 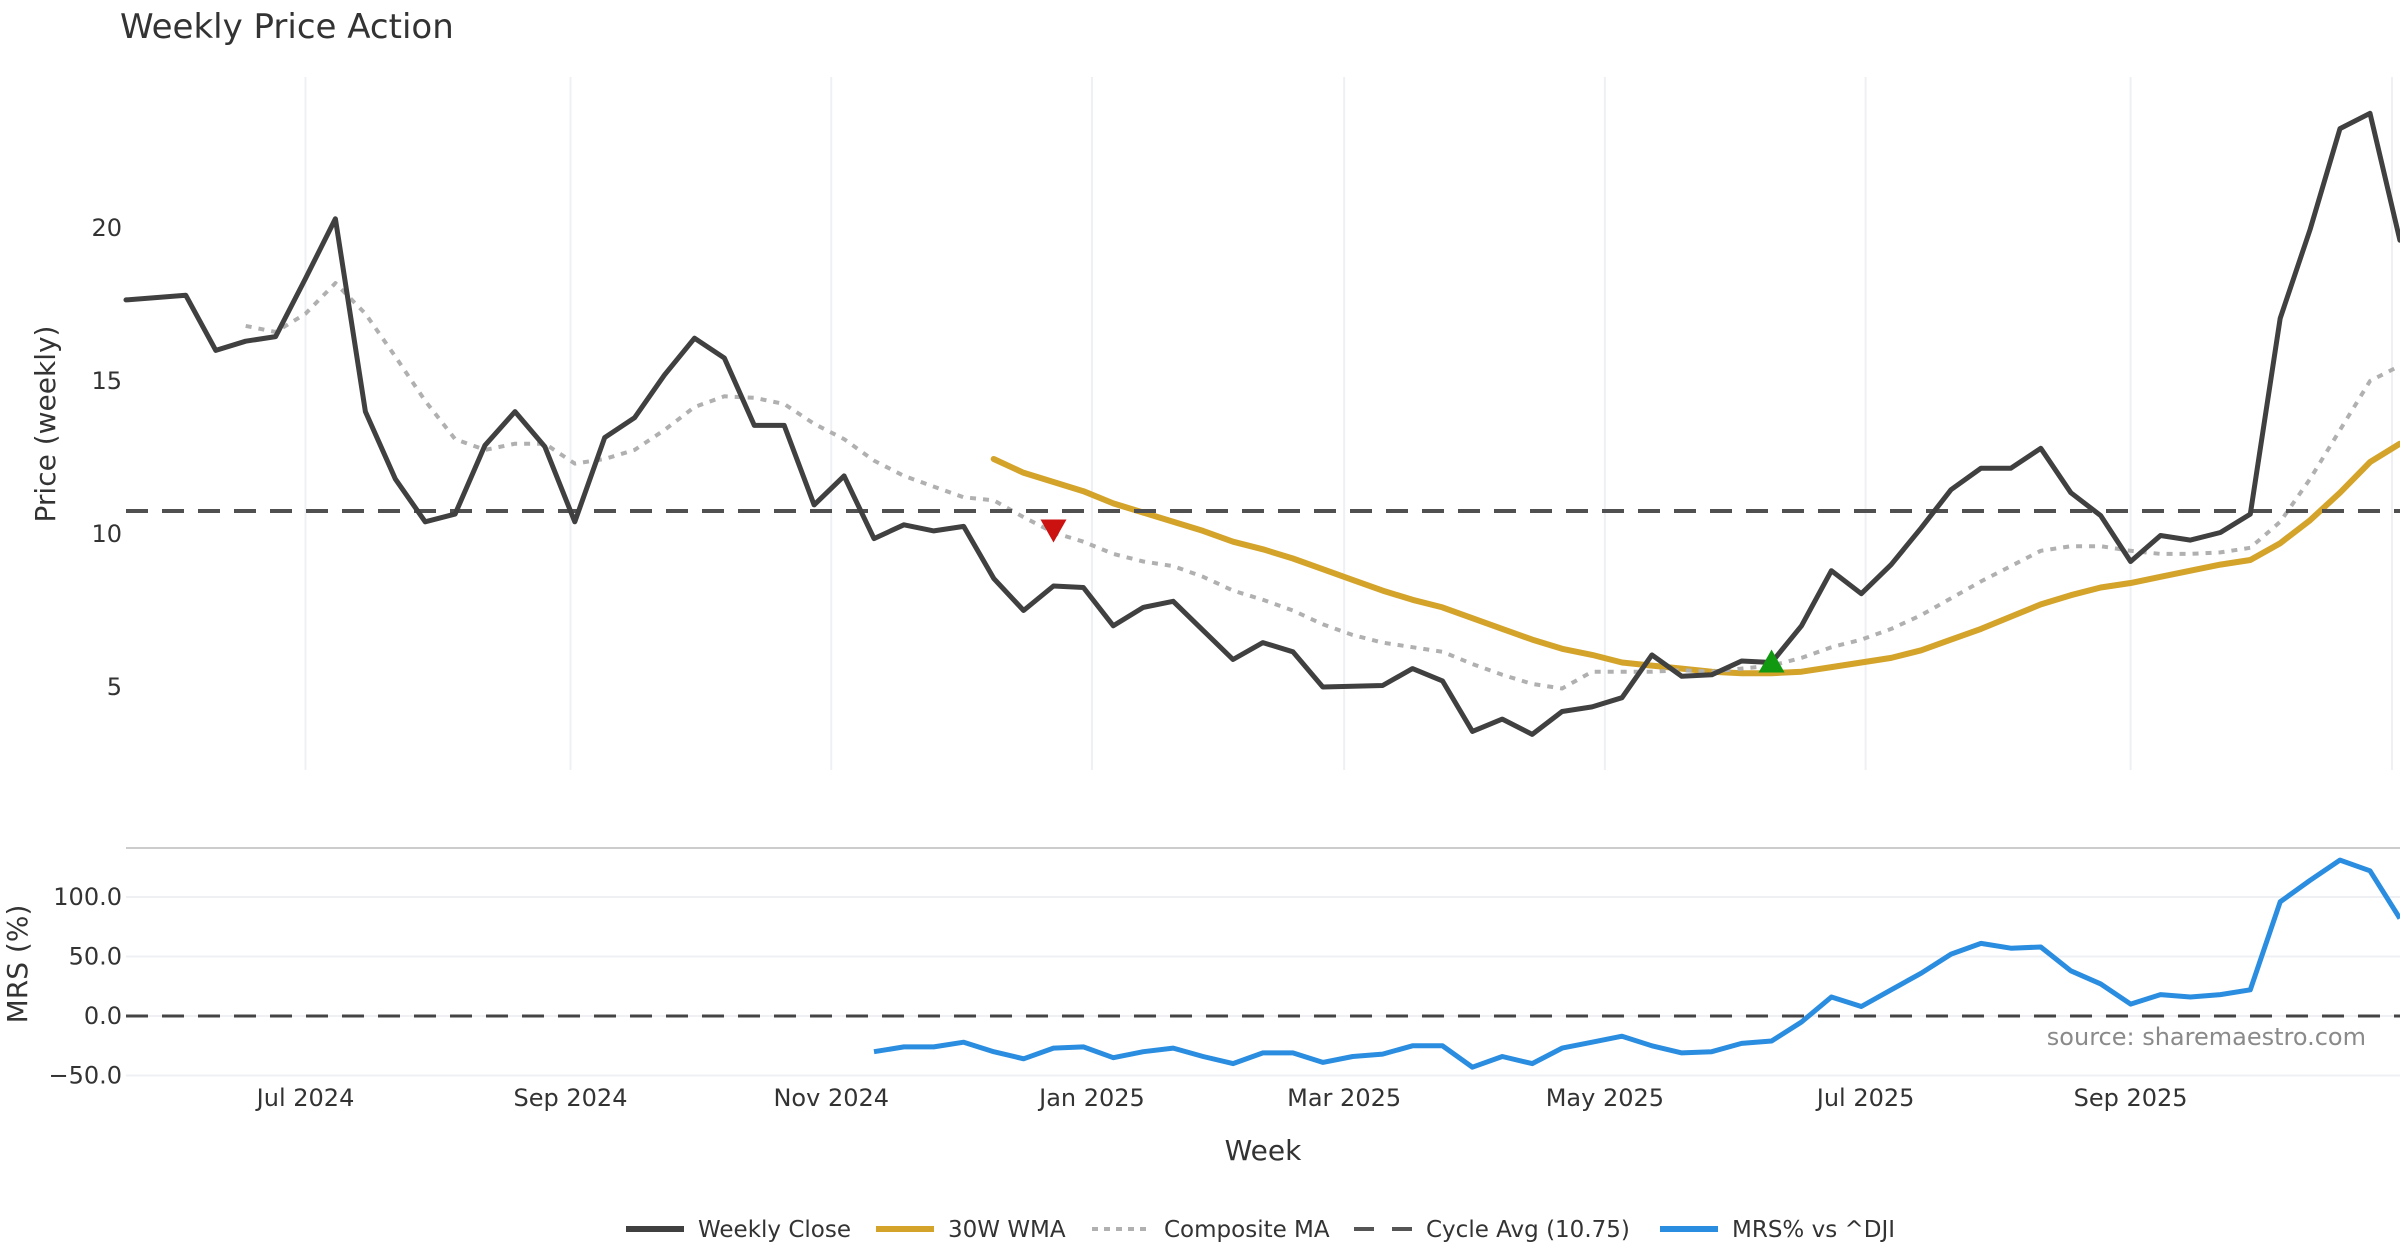 What do you see at coordinates (106, 228) in the screenshot?
I see `price-y-tick-label: 20` at bounding box center [106, 228].